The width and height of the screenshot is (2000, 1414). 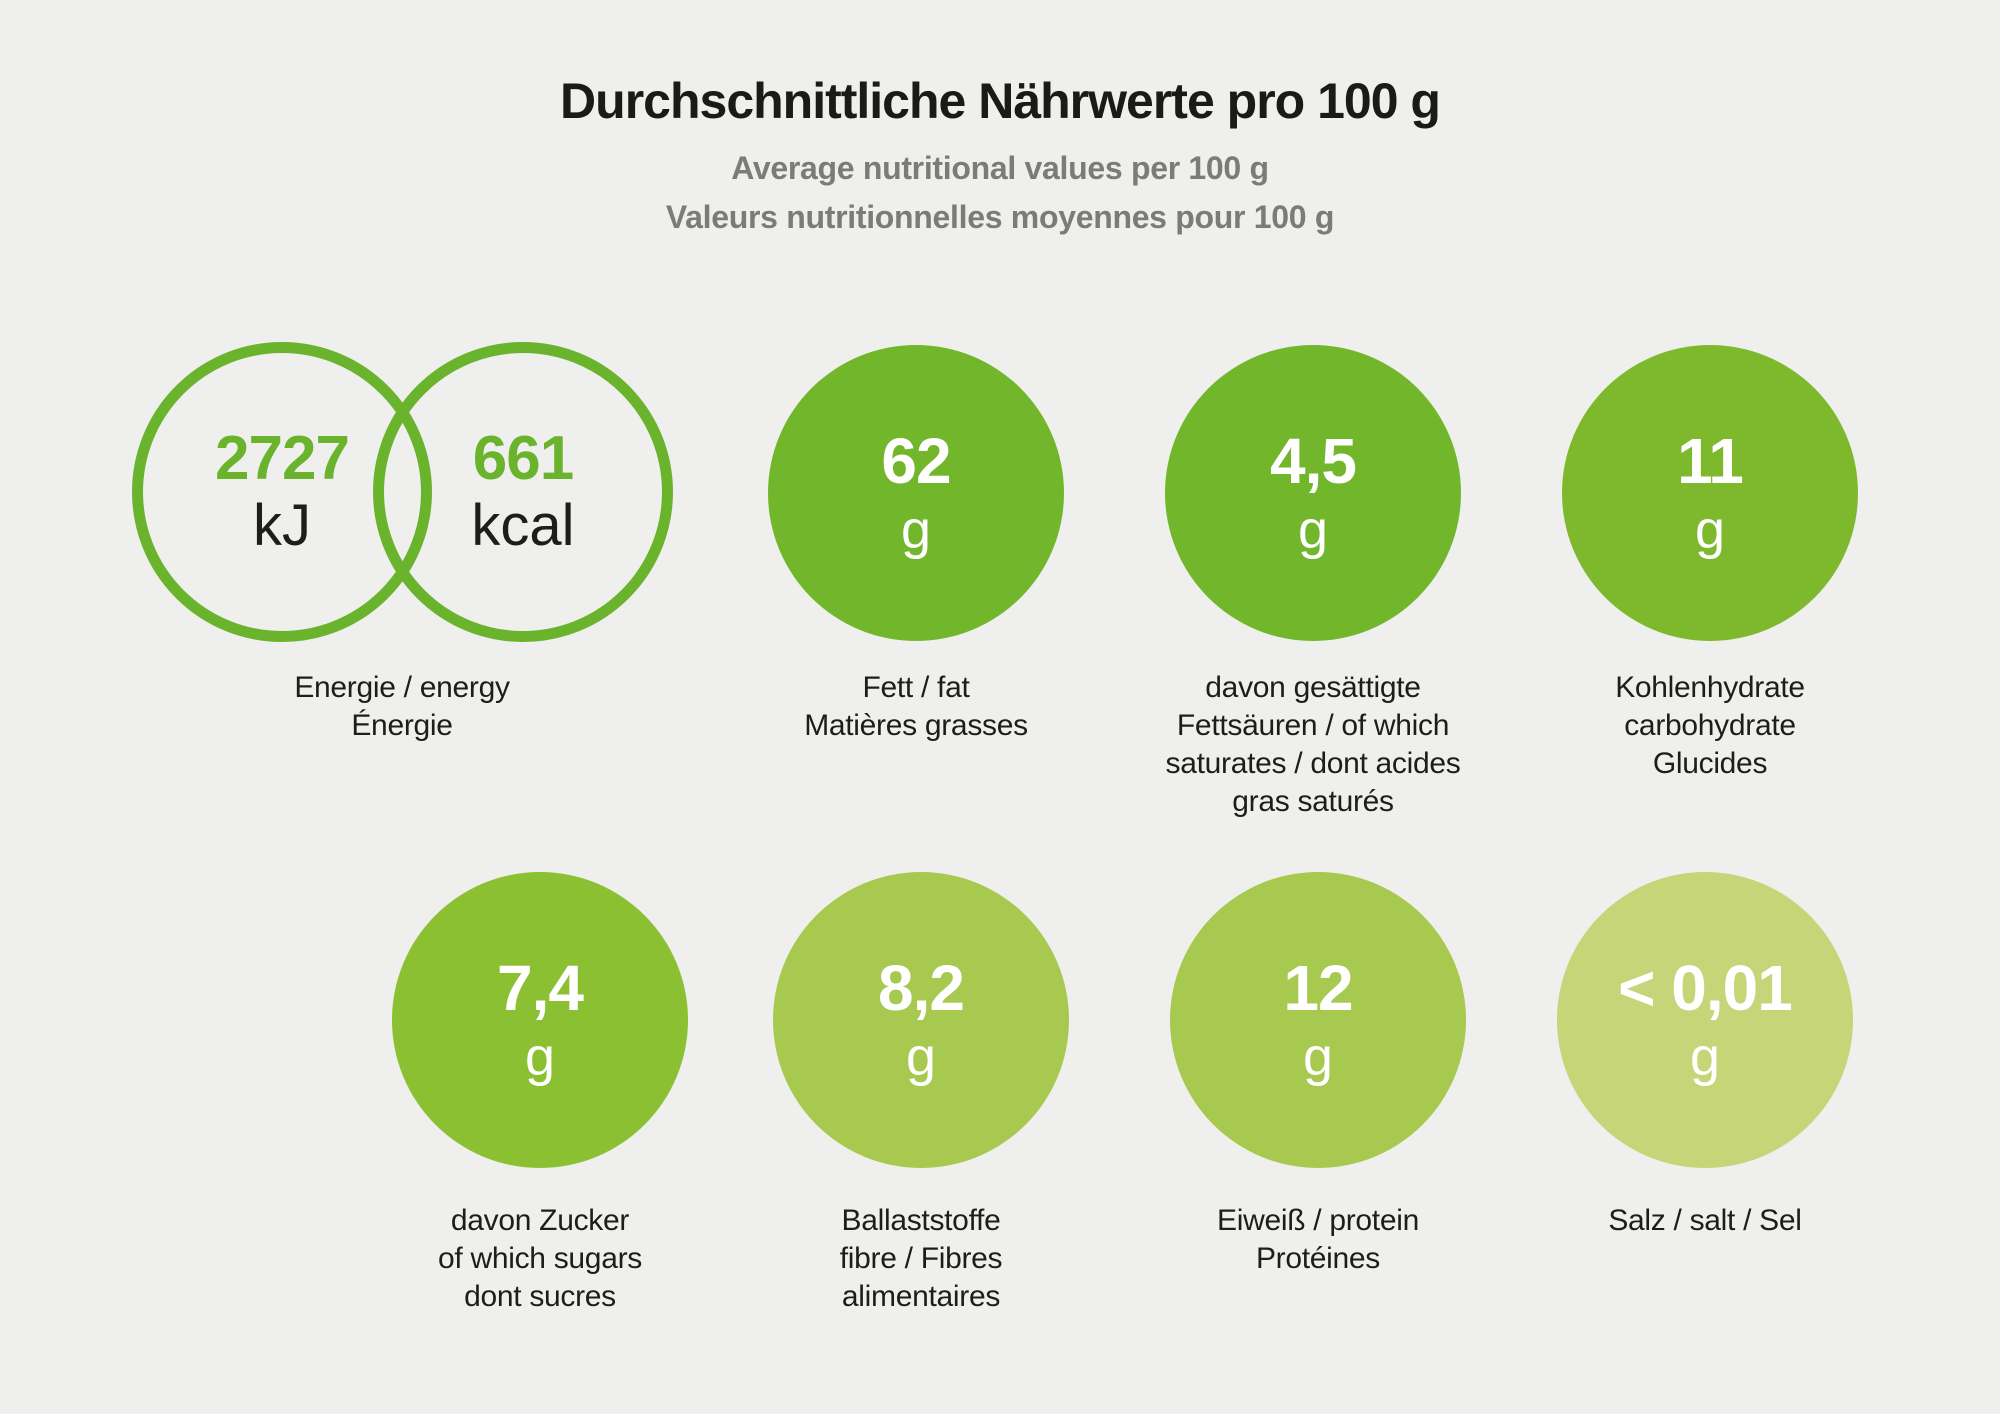 What do you see at coordinates (282, 458) in the screenshot?
I see `energy-kj-value: 2727` at bounding box center [282, 458].